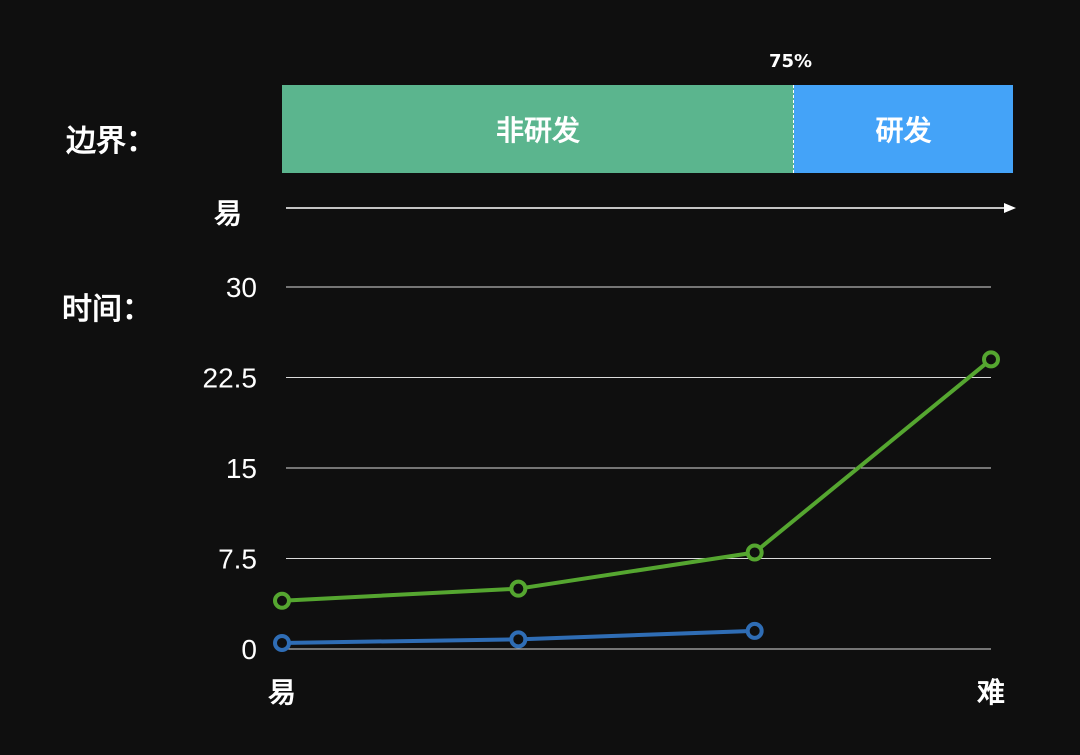 This screenshot has width=1080, height=755. Describe the element at coordinates (241, 468) in the screenshot. I see `y-tick-label: 15` at that location.